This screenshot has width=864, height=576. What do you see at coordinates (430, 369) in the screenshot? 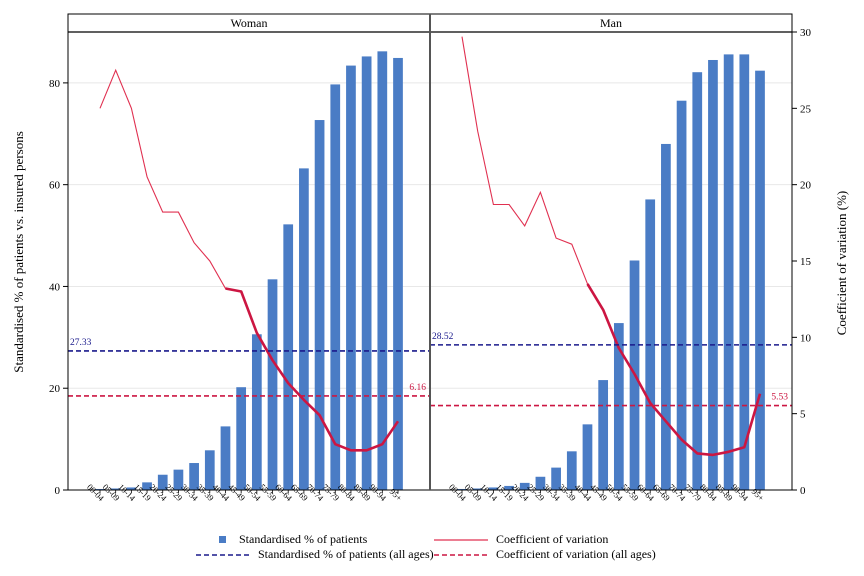
I see `reference-lines: 27.33 6.16 28.52 5.53` at bounding box center [430, 369].